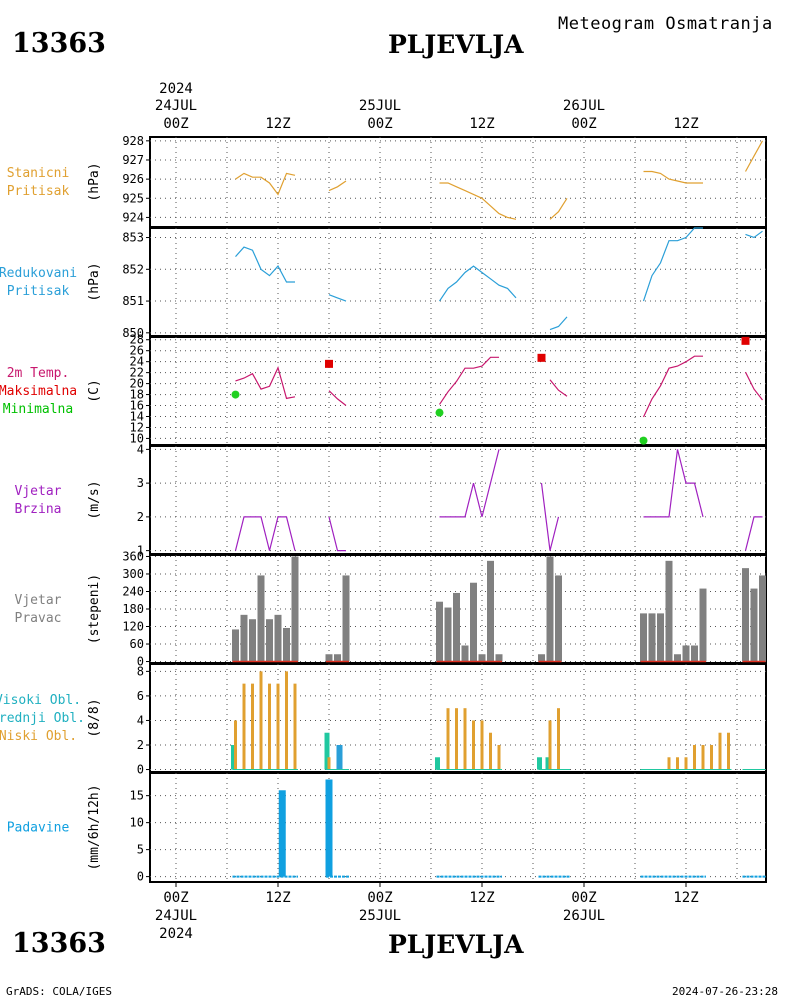  I want to click on precip-bar, so click(282, 833).